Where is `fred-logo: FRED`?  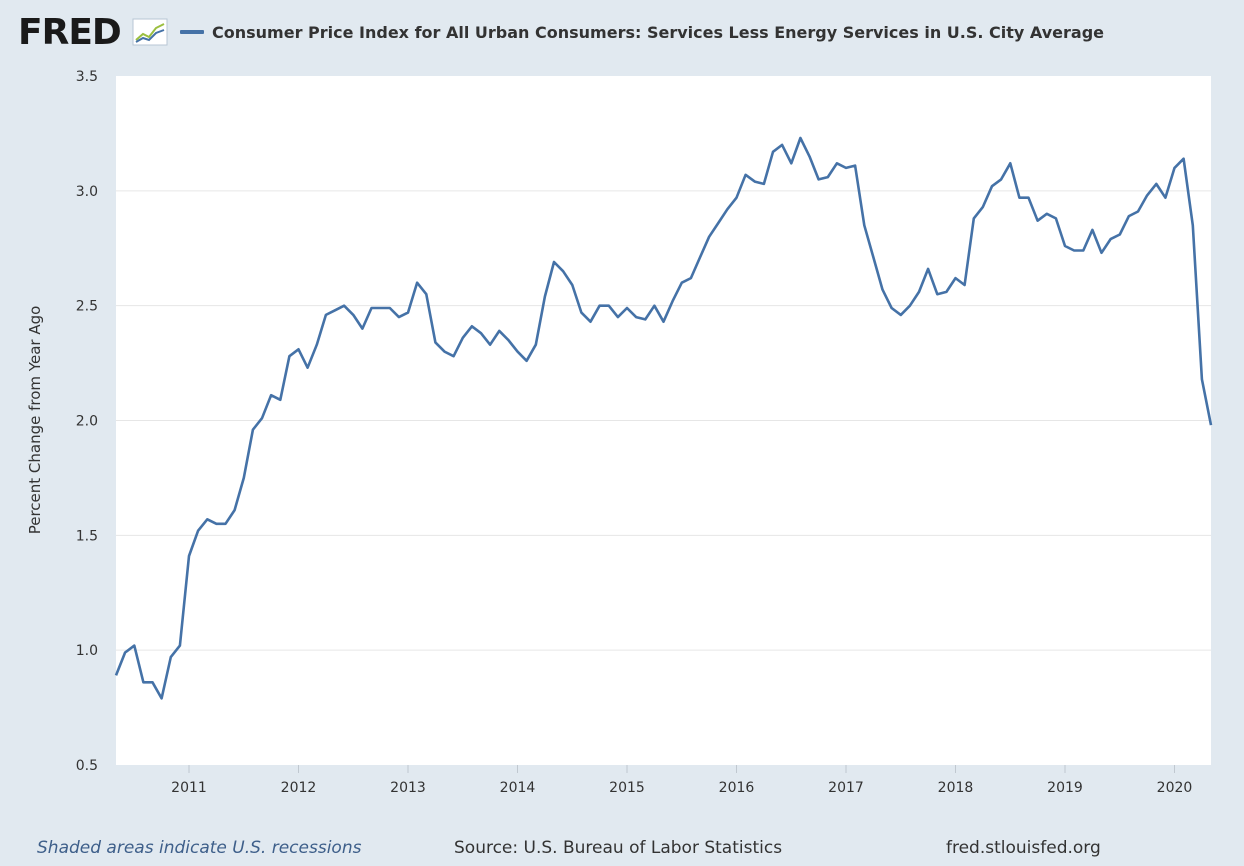 fred-logo: FRED is located at coordinates (70, 32).